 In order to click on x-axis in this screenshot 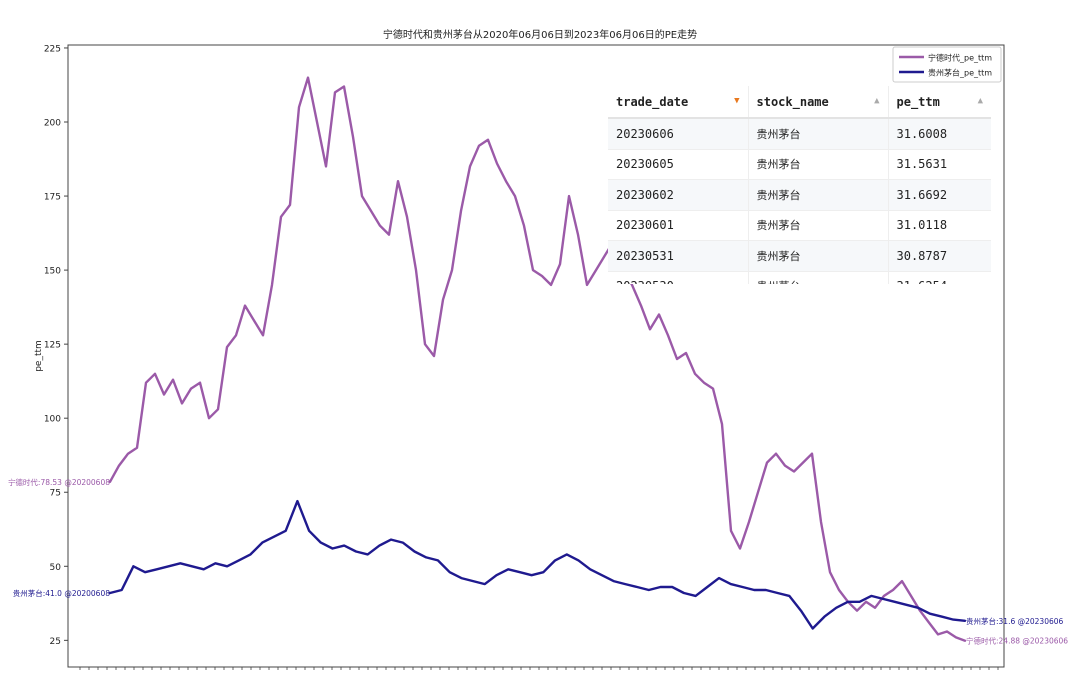, I will do `click(539, 668)`.